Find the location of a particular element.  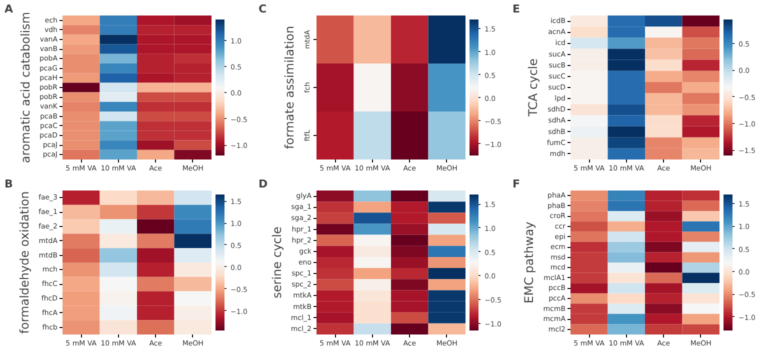

y-axis-title: serine cycle is located at coordinates (277, 262).